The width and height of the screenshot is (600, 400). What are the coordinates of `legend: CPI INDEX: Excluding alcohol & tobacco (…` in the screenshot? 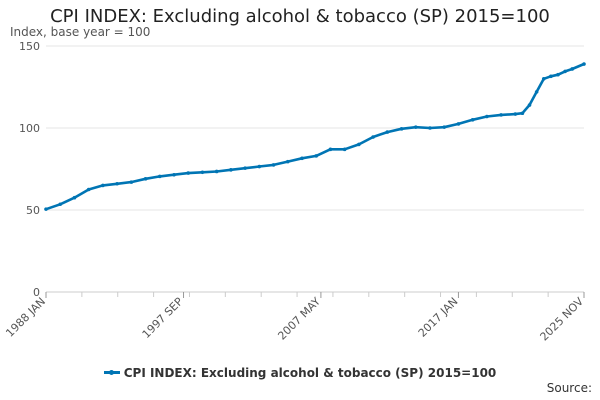 It's located at (300, 373).